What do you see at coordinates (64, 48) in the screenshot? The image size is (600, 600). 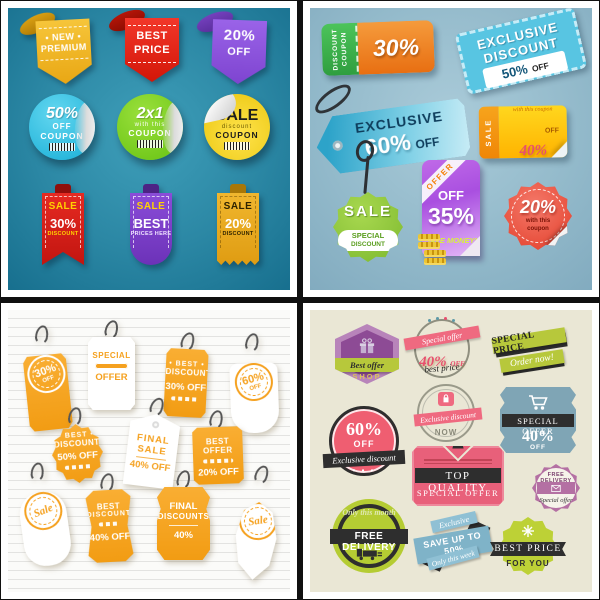 I see `arrow-label-bottom: PREMIUM` at bounding box center [64, 48].